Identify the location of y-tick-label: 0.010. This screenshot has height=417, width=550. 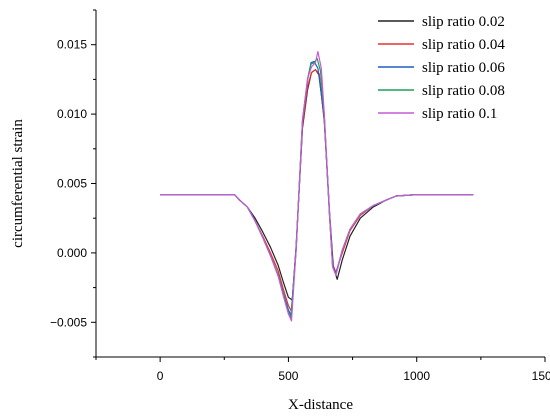
(72, 114).